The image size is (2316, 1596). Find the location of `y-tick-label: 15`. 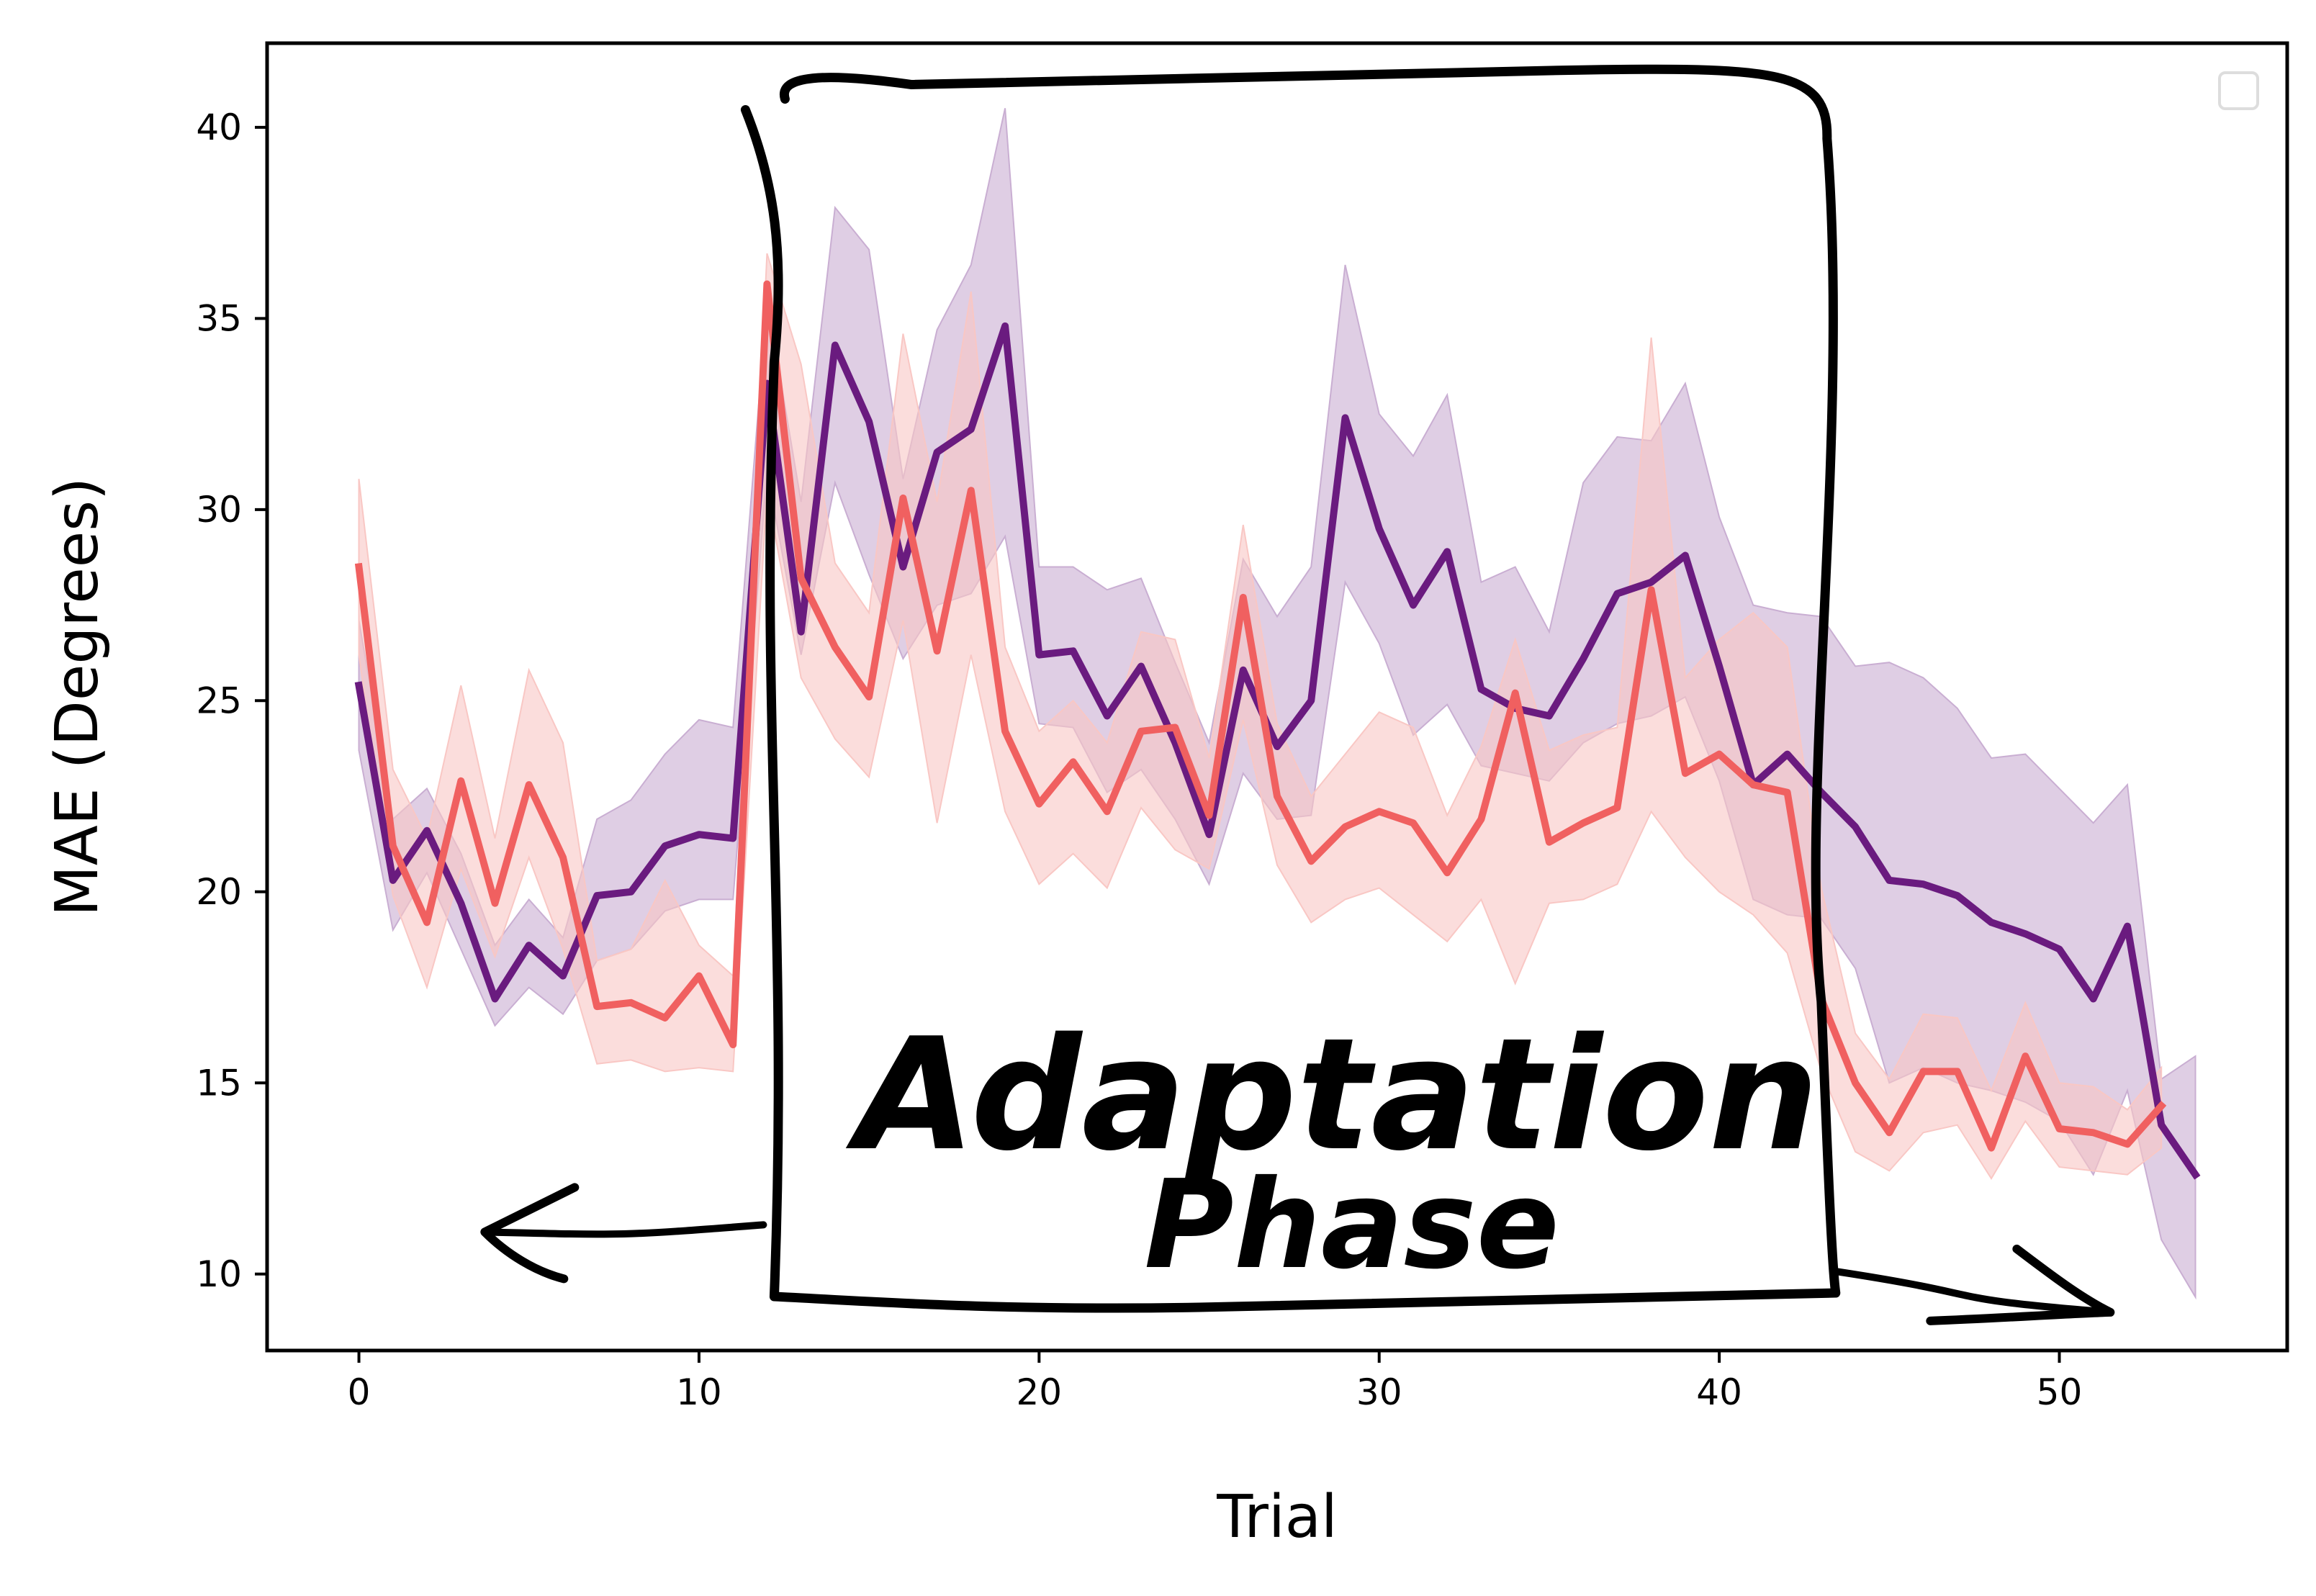

y-tick-label: 15 is located at coordinates (219, 1083).